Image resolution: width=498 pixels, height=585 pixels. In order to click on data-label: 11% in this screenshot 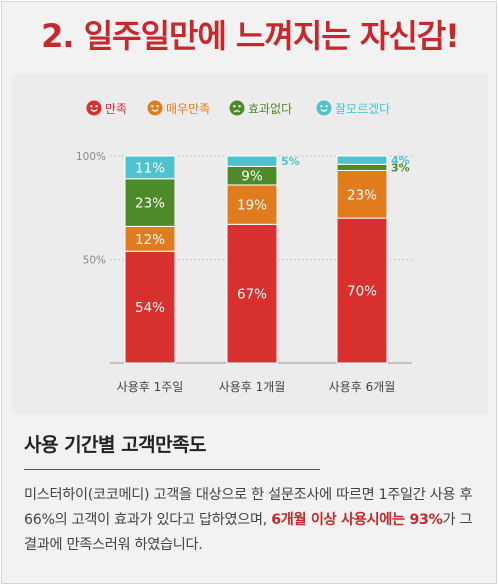, I will do `click(150, 168)`.